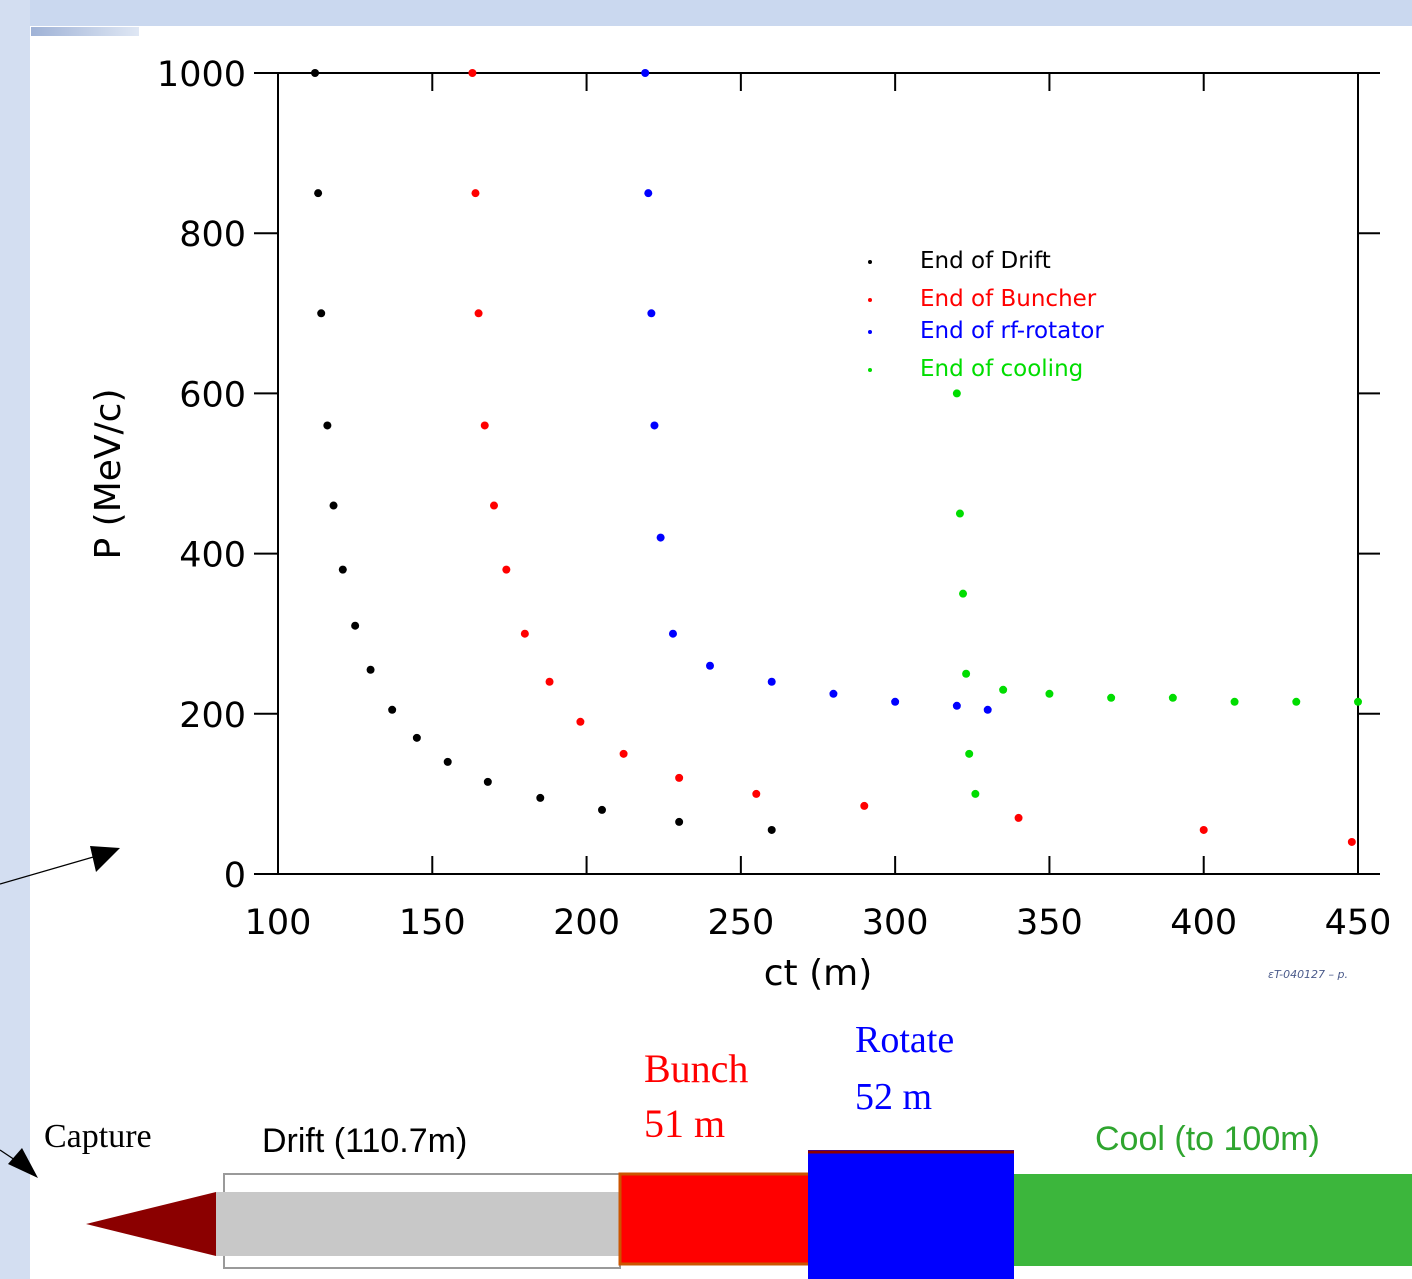 This screenshot has height=1279, width=1412. Describe the element at coordinates (685, 1123) in the screenshot. I see `bunch-length: 51 m` at that location.